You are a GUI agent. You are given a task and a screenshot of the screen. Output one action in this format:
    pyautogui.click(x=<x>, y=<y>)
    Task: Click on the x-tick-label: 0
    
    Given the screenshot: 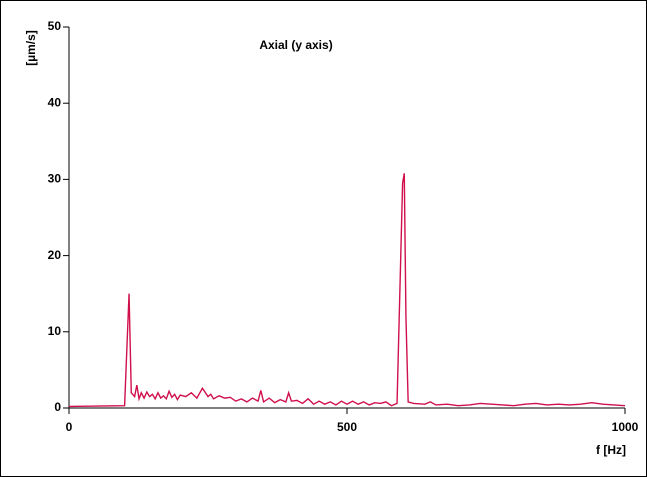 What is the action you would take?
    pyautogui.click(x=69, y=427)
    